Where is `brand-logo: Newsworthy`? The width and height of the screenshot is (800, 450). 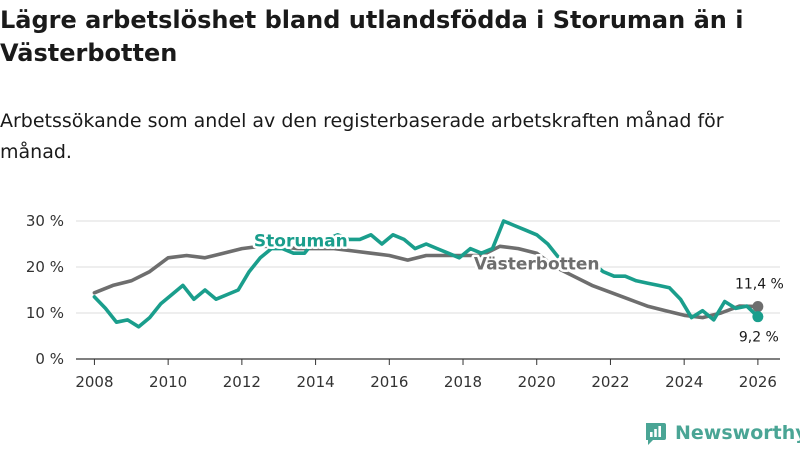
brand-logo: Newsworthy is located at coordinates (722, 433).